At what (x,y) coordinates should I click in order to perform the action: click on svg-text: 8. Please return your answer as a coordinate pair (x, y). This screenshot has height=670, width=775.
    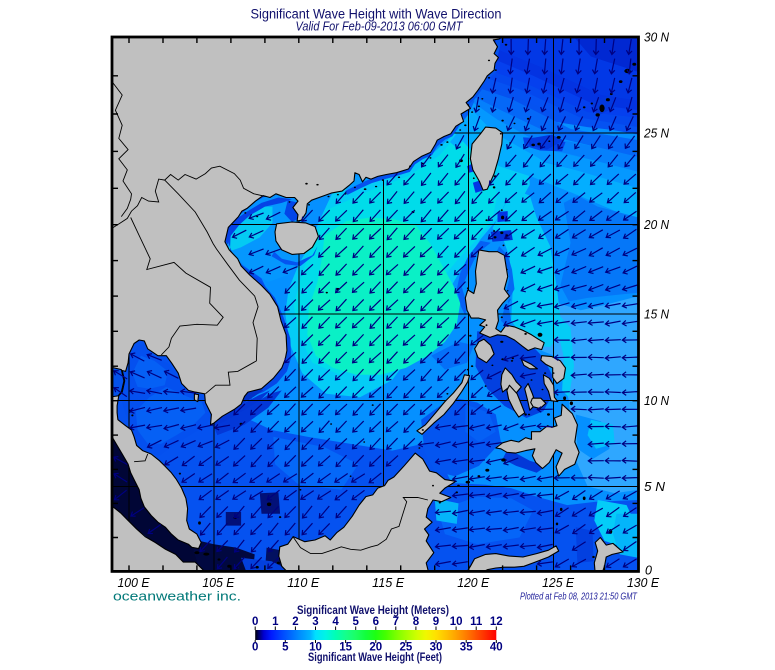
    Looking at the image, I should click on (416, 622).